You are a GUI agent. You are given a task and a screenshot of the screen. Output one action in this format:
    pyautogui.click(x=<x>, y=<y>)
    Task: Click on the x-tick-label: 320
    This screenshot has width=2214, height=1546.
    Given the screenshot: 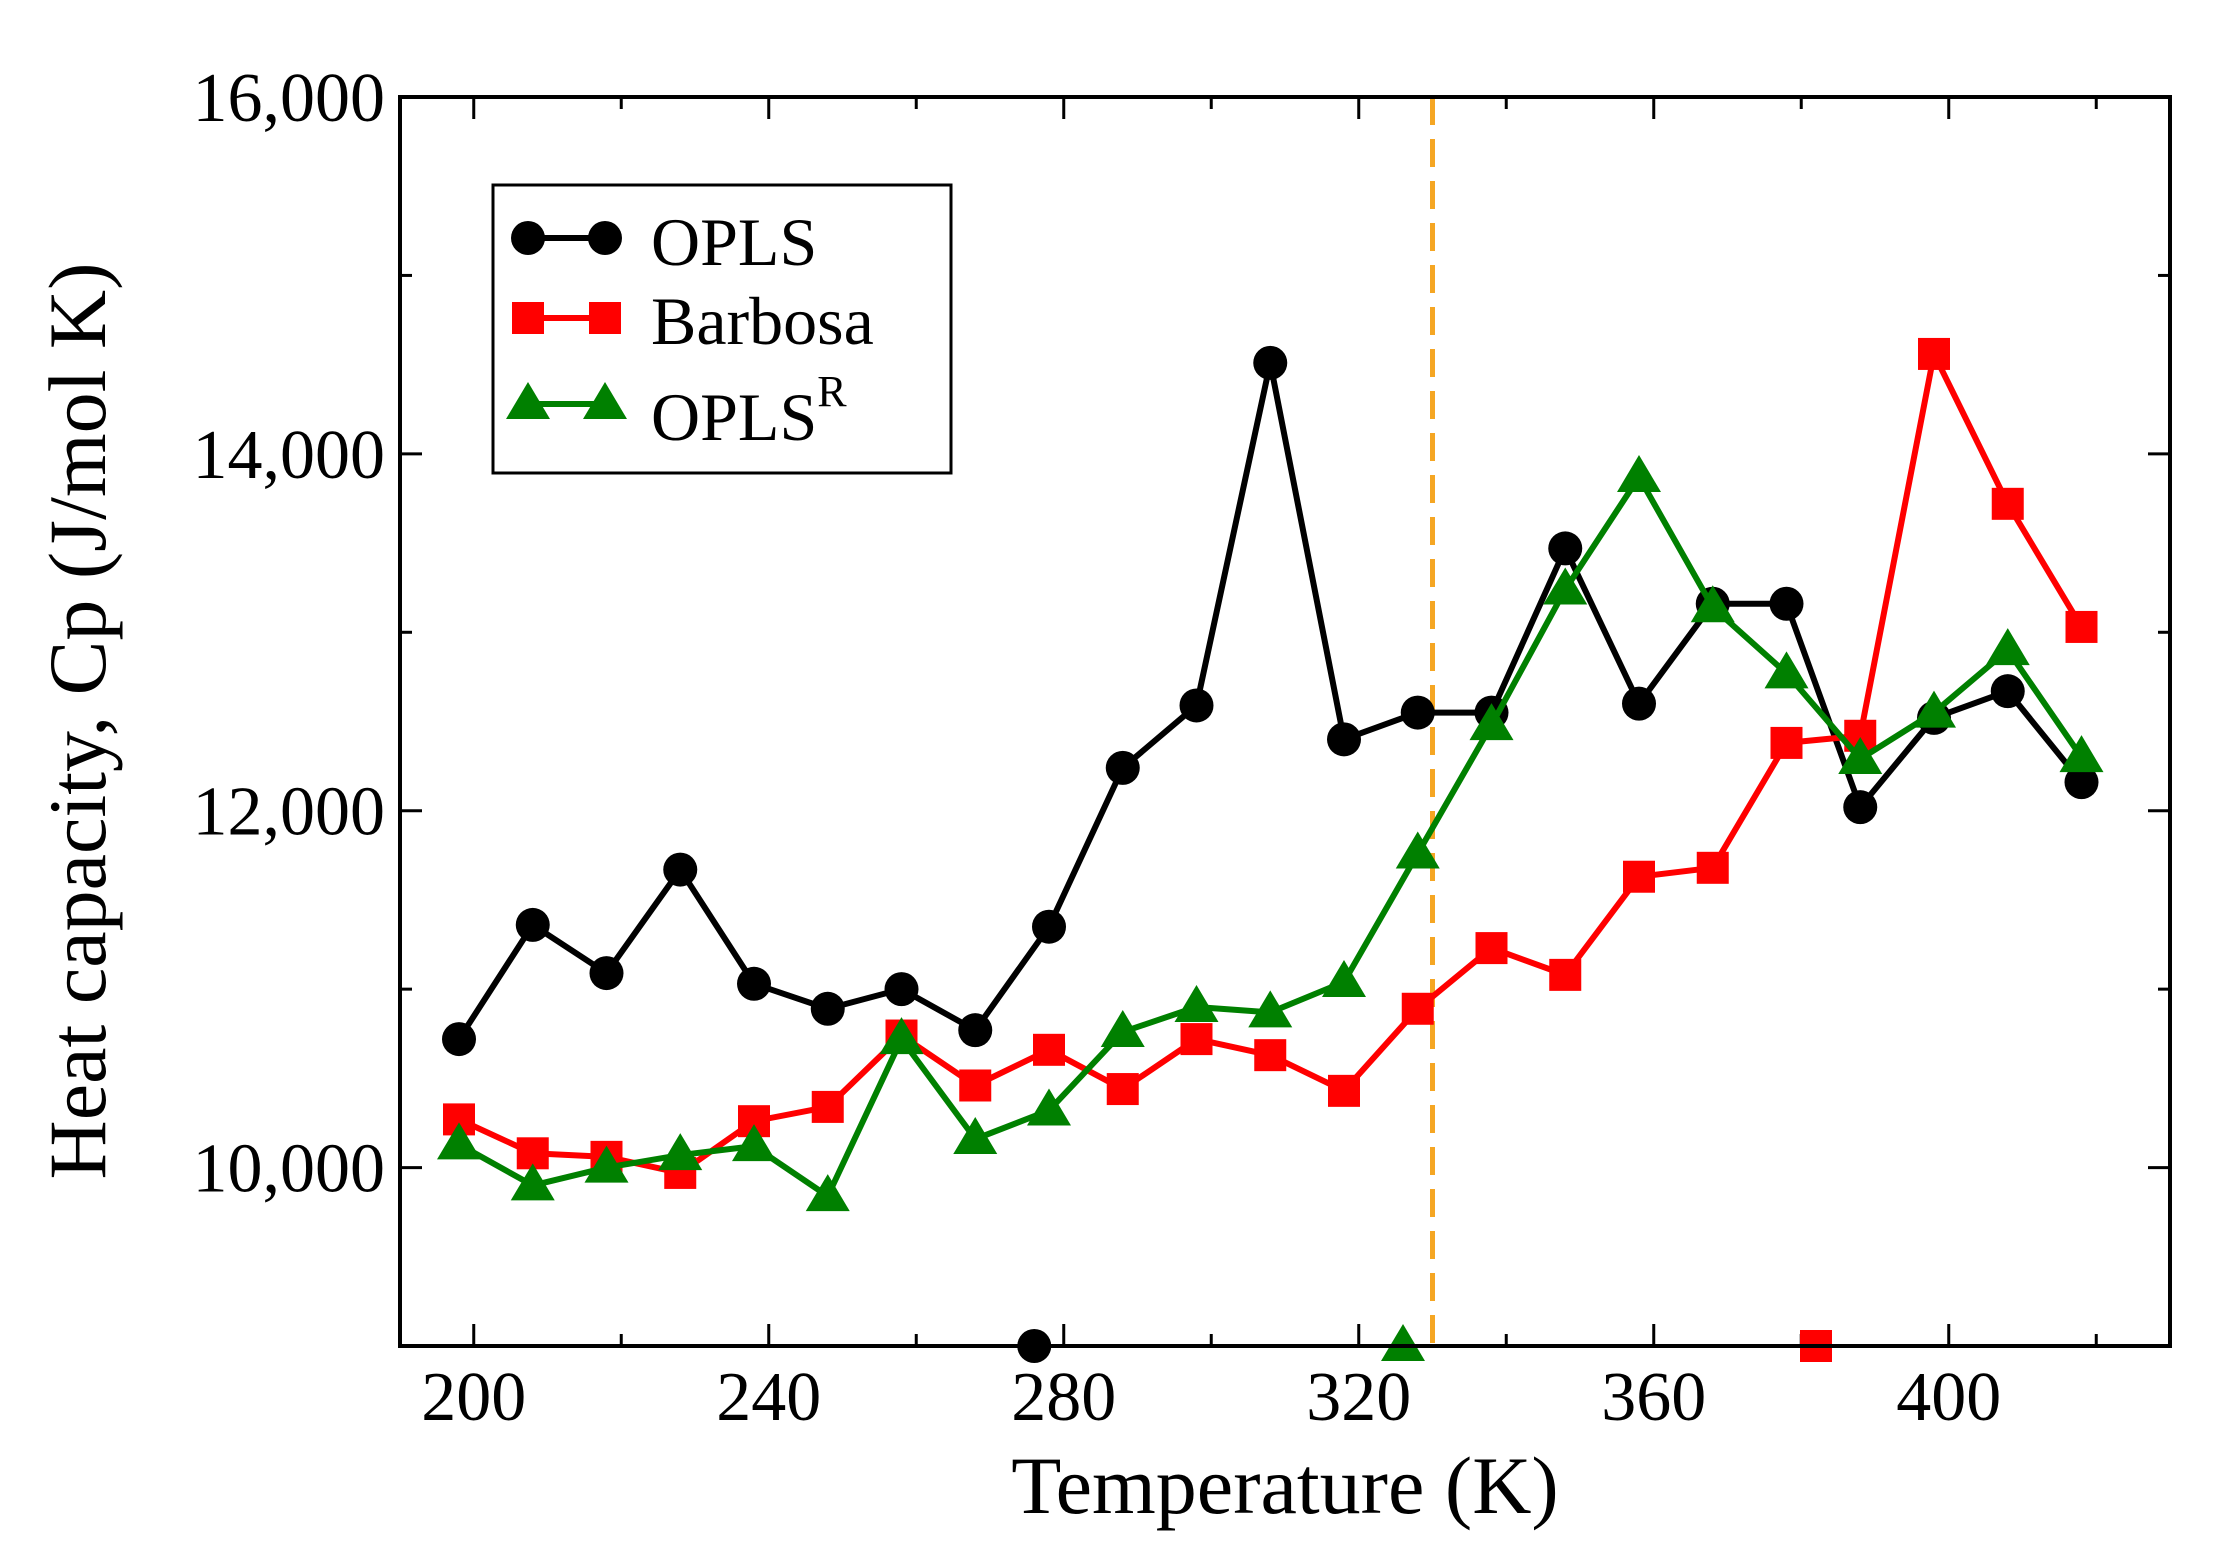 What is the action you would take?
    pyautogui.click(x=1358, y=1397)
    